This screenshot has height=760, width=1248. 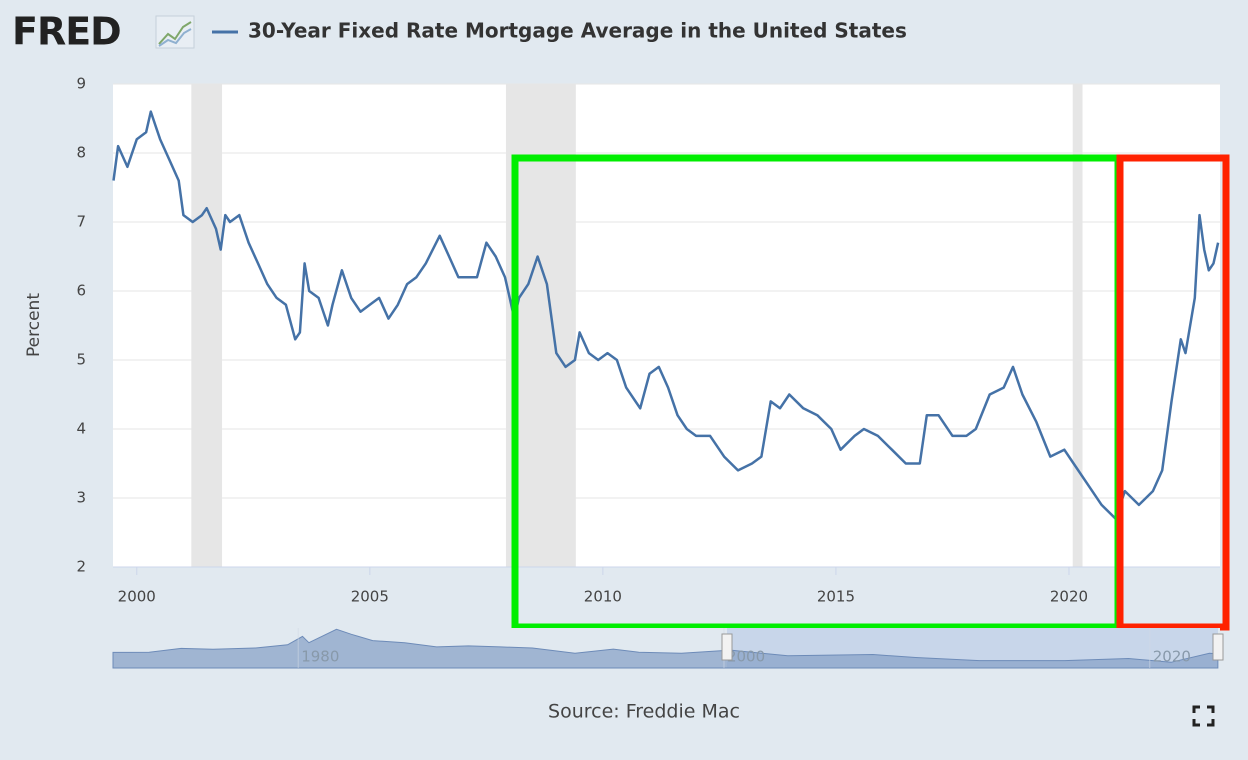 I want to click on x-tick-label: 2000, so click(x=137, y=597).